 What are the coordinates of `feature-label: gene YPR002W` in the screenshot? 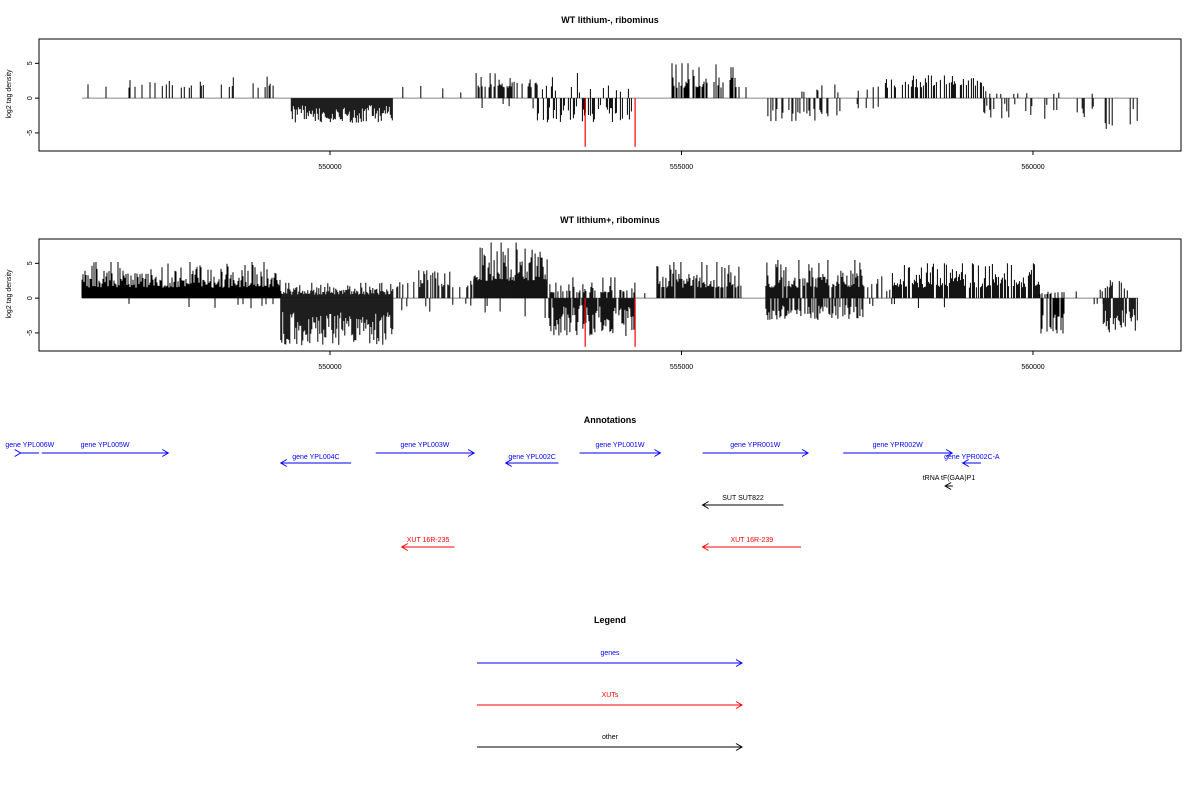 It's located at (898, 445).